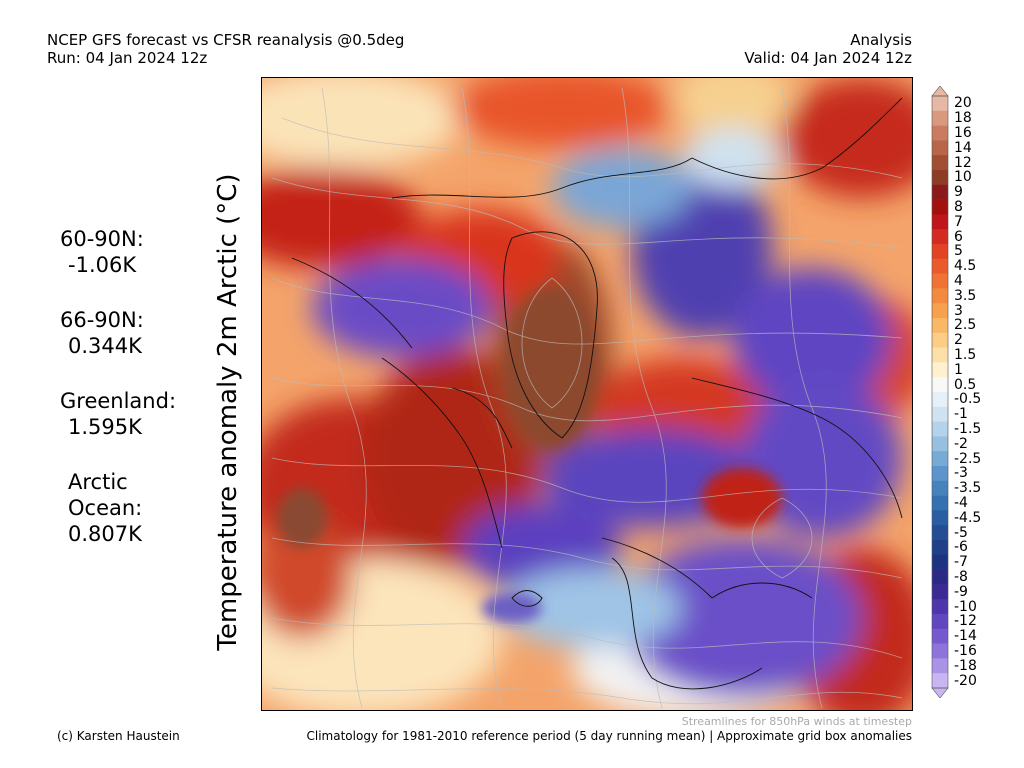 This screenshot has height=768, width=1024. What do you see at coordinates (961, 443) in the screenshot?
I see `colorbar-tick-label: -2` at bounding box center [961, 443].